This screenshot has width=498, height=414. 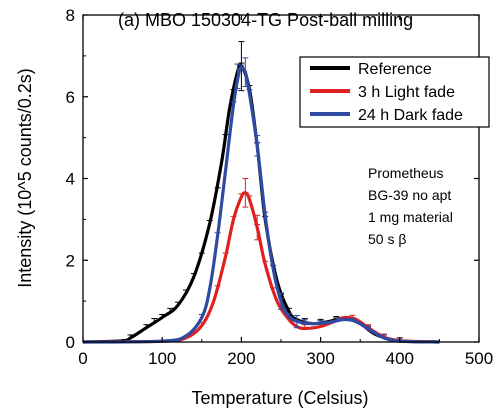 I want to click on legend-label-reference: Reference, so click(x=395, y=69).